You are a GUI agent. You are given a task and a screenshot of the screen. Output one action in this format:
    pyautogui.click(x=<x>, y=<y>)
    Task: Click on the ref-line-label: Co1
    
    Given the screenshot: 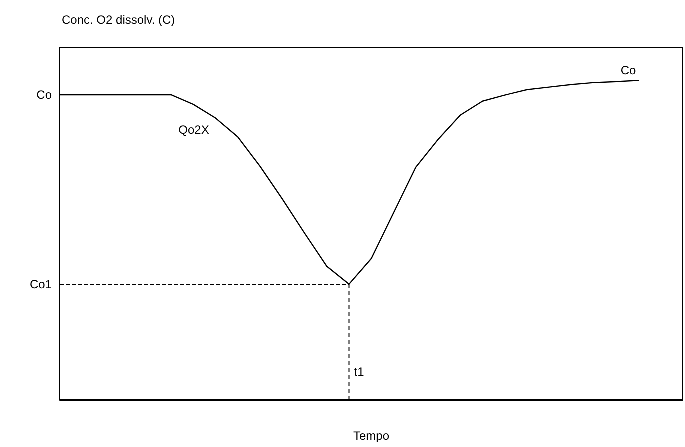 What is the action you would take?
    pyautogui.click(x=41, y=284)
    